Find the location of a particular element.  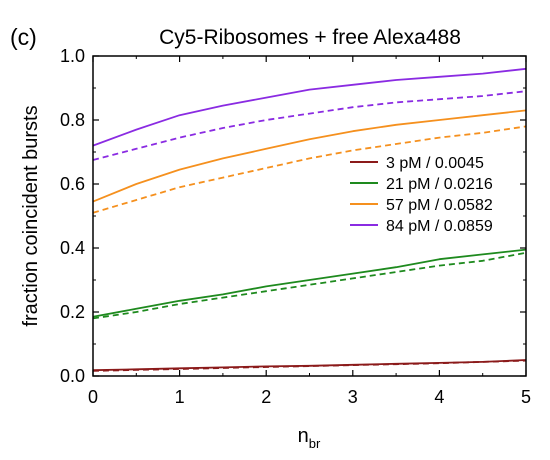

x-tick-label: 2 is located at coordinates (266, 397).